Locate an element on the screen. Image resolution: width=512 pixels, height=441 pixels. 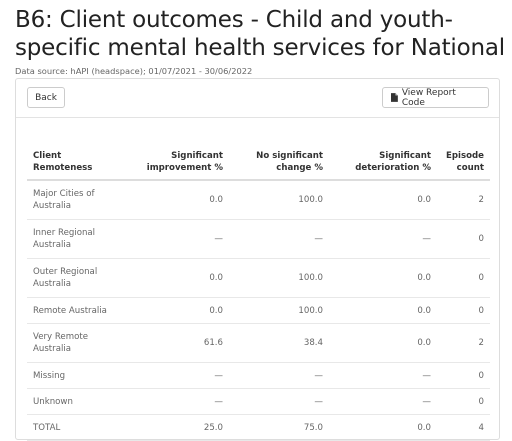
file-icon is located at coordinates (394, 97).